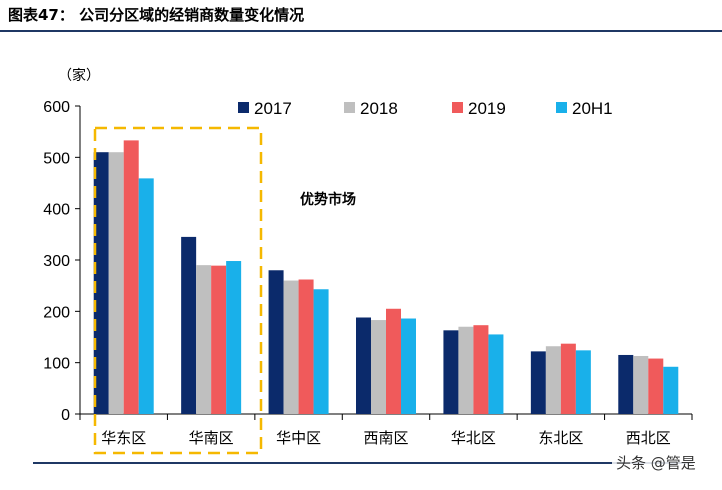 Image resolution: width=722 pixels, height=490 pixels. Describe the element at coordinates (156, 15) in the screenshot. I see `figure-title: 图表47： 公司分区域的经销商数量变化情况` at that location.